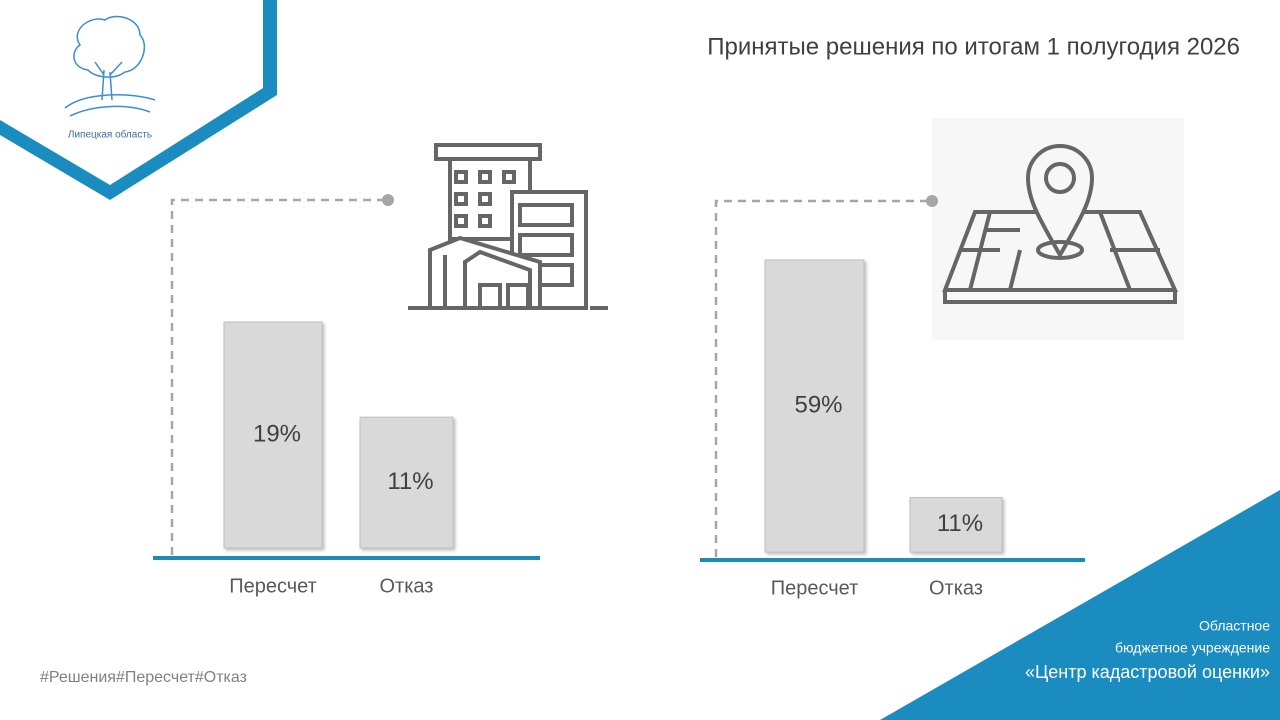  What do you see at coordinates (277, 433) in the screenshot?
I see `value-label: 19%` at bounding box center [277, 433].